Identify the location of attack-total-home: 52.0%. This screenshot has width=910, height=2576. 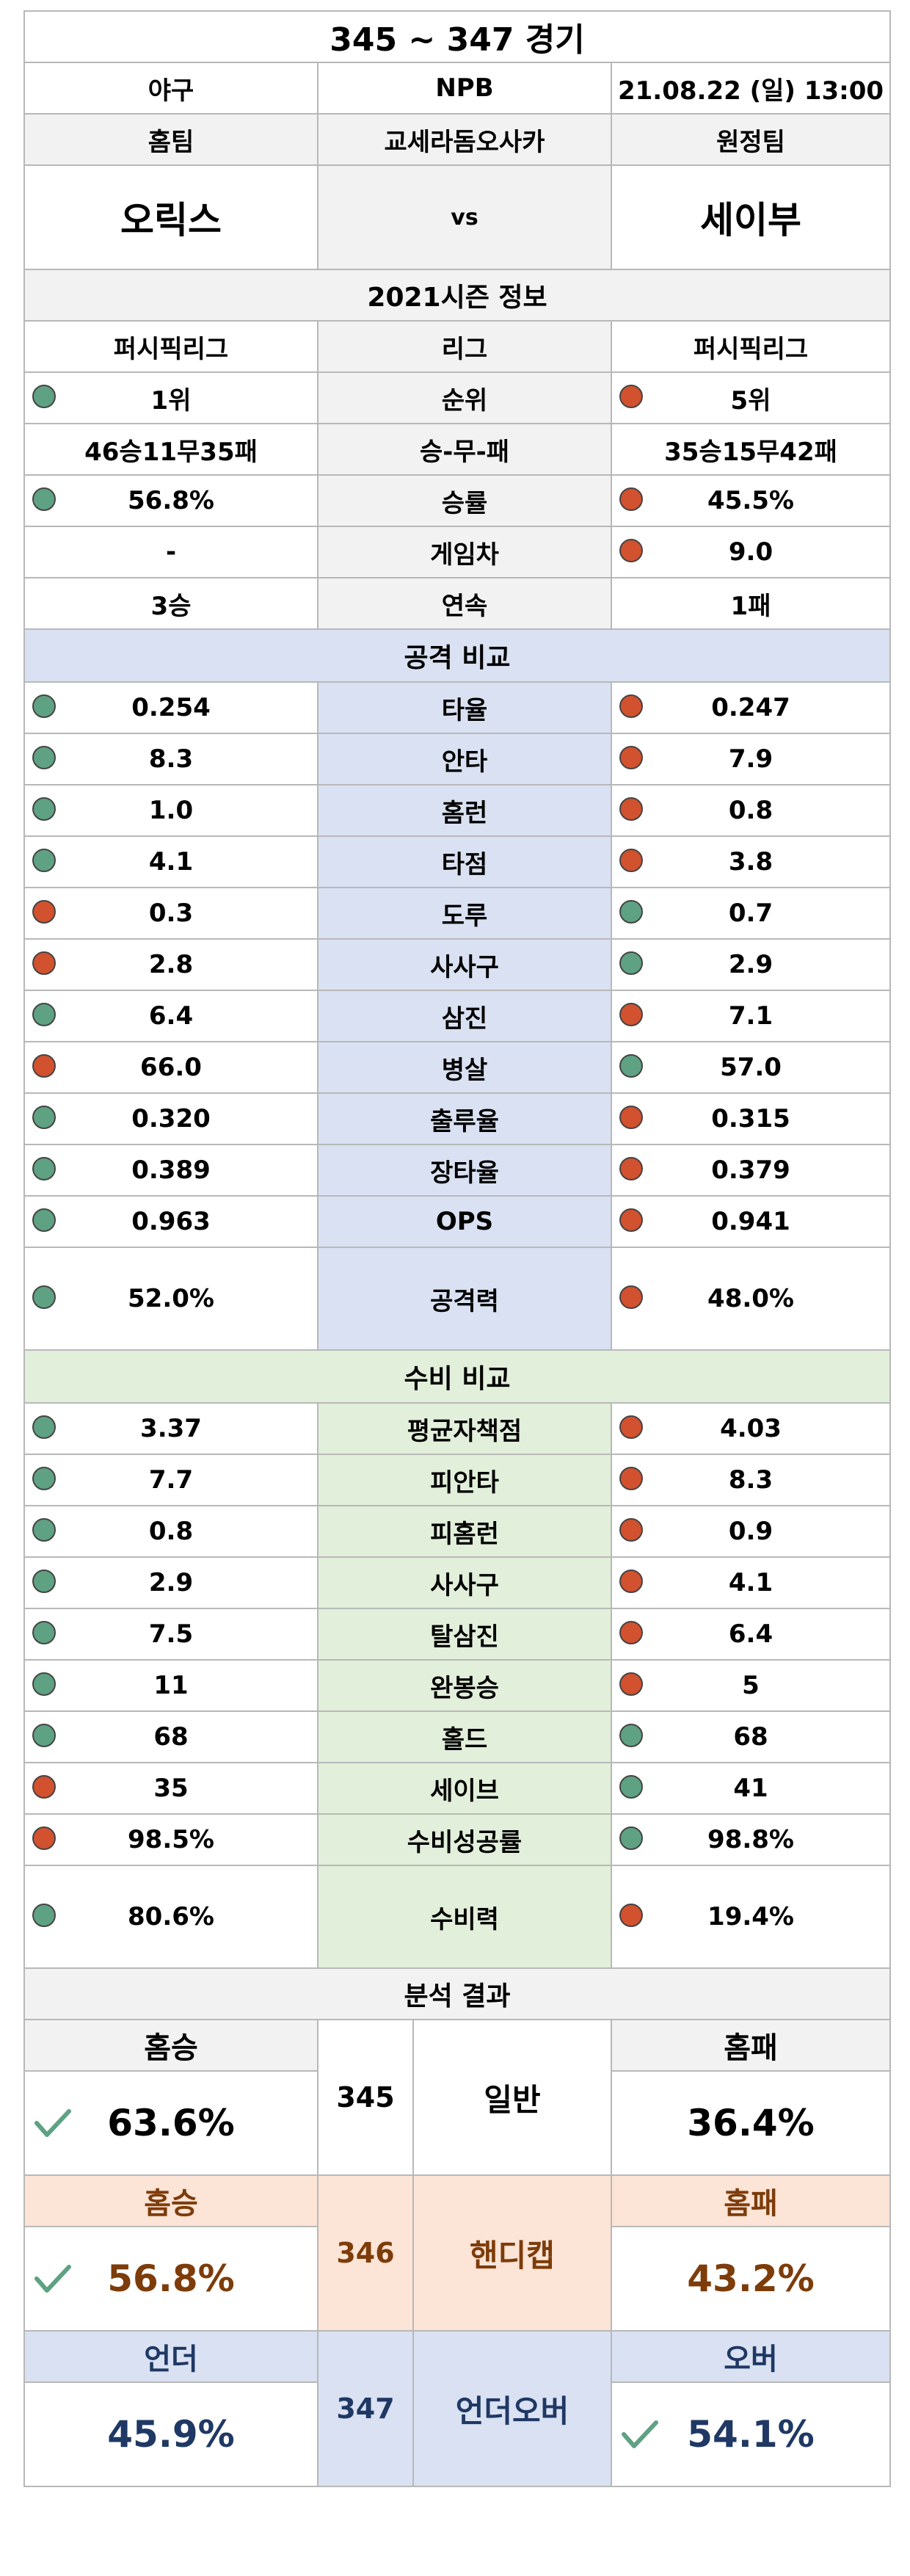
(170, 1299).